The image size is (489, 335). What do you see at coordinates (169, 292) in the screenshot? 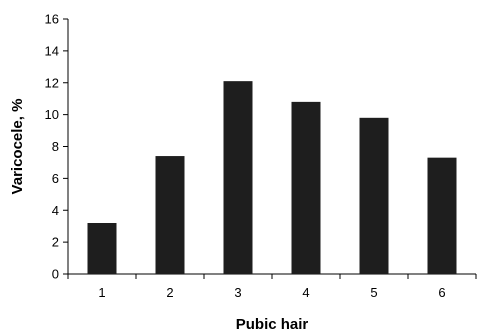
I see `x-tick-label: 2` at bounding box center [169, 292].